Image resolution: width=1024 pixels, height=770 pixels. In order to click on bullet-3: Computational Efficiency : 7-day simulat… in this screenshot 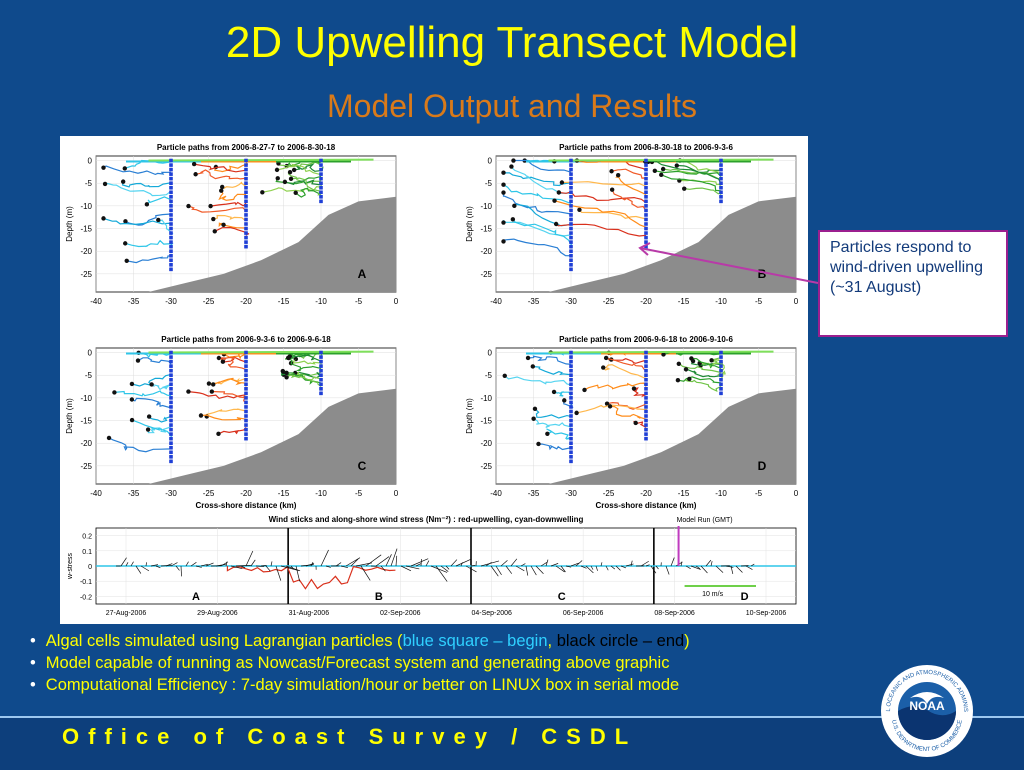, I will do `click(460, 685)`.